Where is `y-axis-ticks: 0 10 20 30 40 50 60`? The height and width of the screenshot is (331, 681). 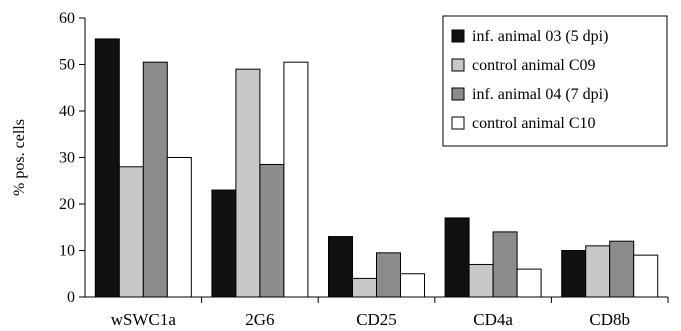 y-axis-ticks: 0 10 20 30 40 50 60 is located at coordinates (72, 158).